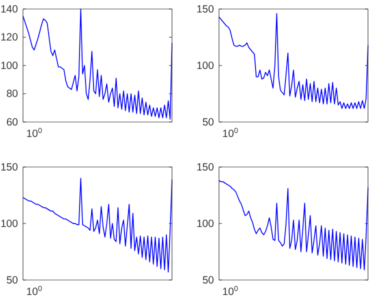  What do you see at coordinates (9, 38) in the screenshot?
I see `y-tick-label: 120` at bounding box center [9, 38].